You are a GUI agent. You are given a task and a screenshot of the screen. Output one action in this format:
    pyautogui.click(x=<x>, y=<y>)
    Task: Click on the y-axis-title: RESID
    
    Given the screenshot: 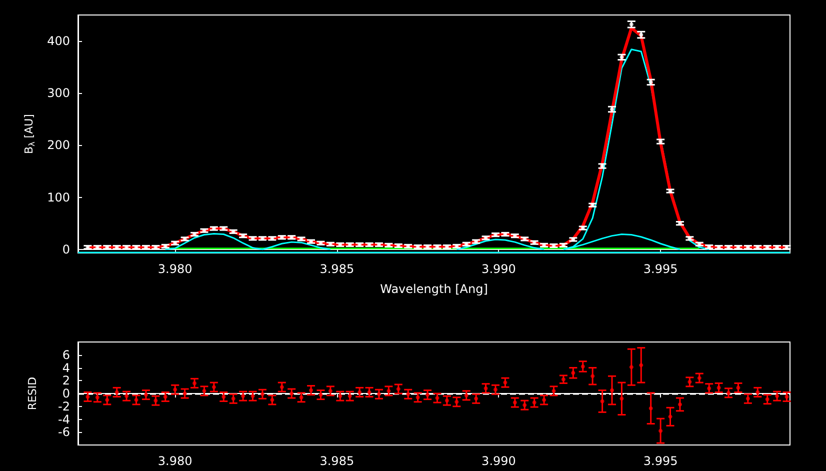 What is the action you would take?
    pyautogui.click(x=32, y=393)
    